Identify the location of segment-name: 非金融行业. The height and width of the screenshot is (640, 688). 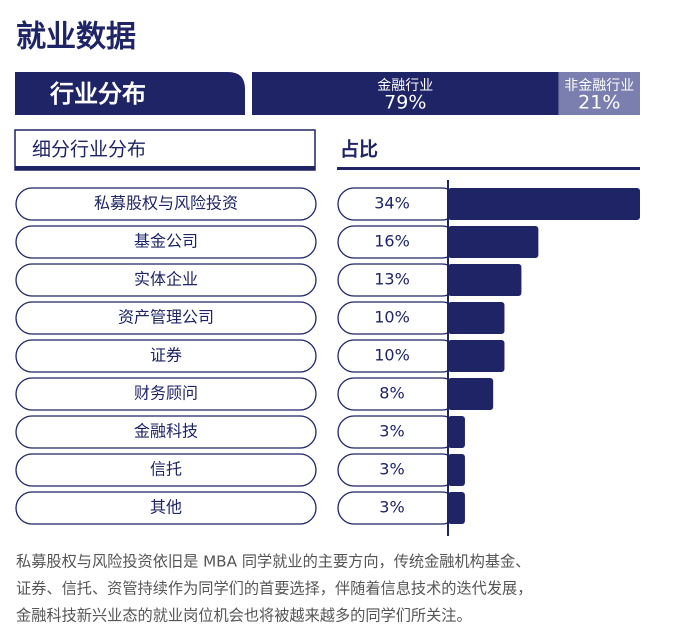
(599, 86).